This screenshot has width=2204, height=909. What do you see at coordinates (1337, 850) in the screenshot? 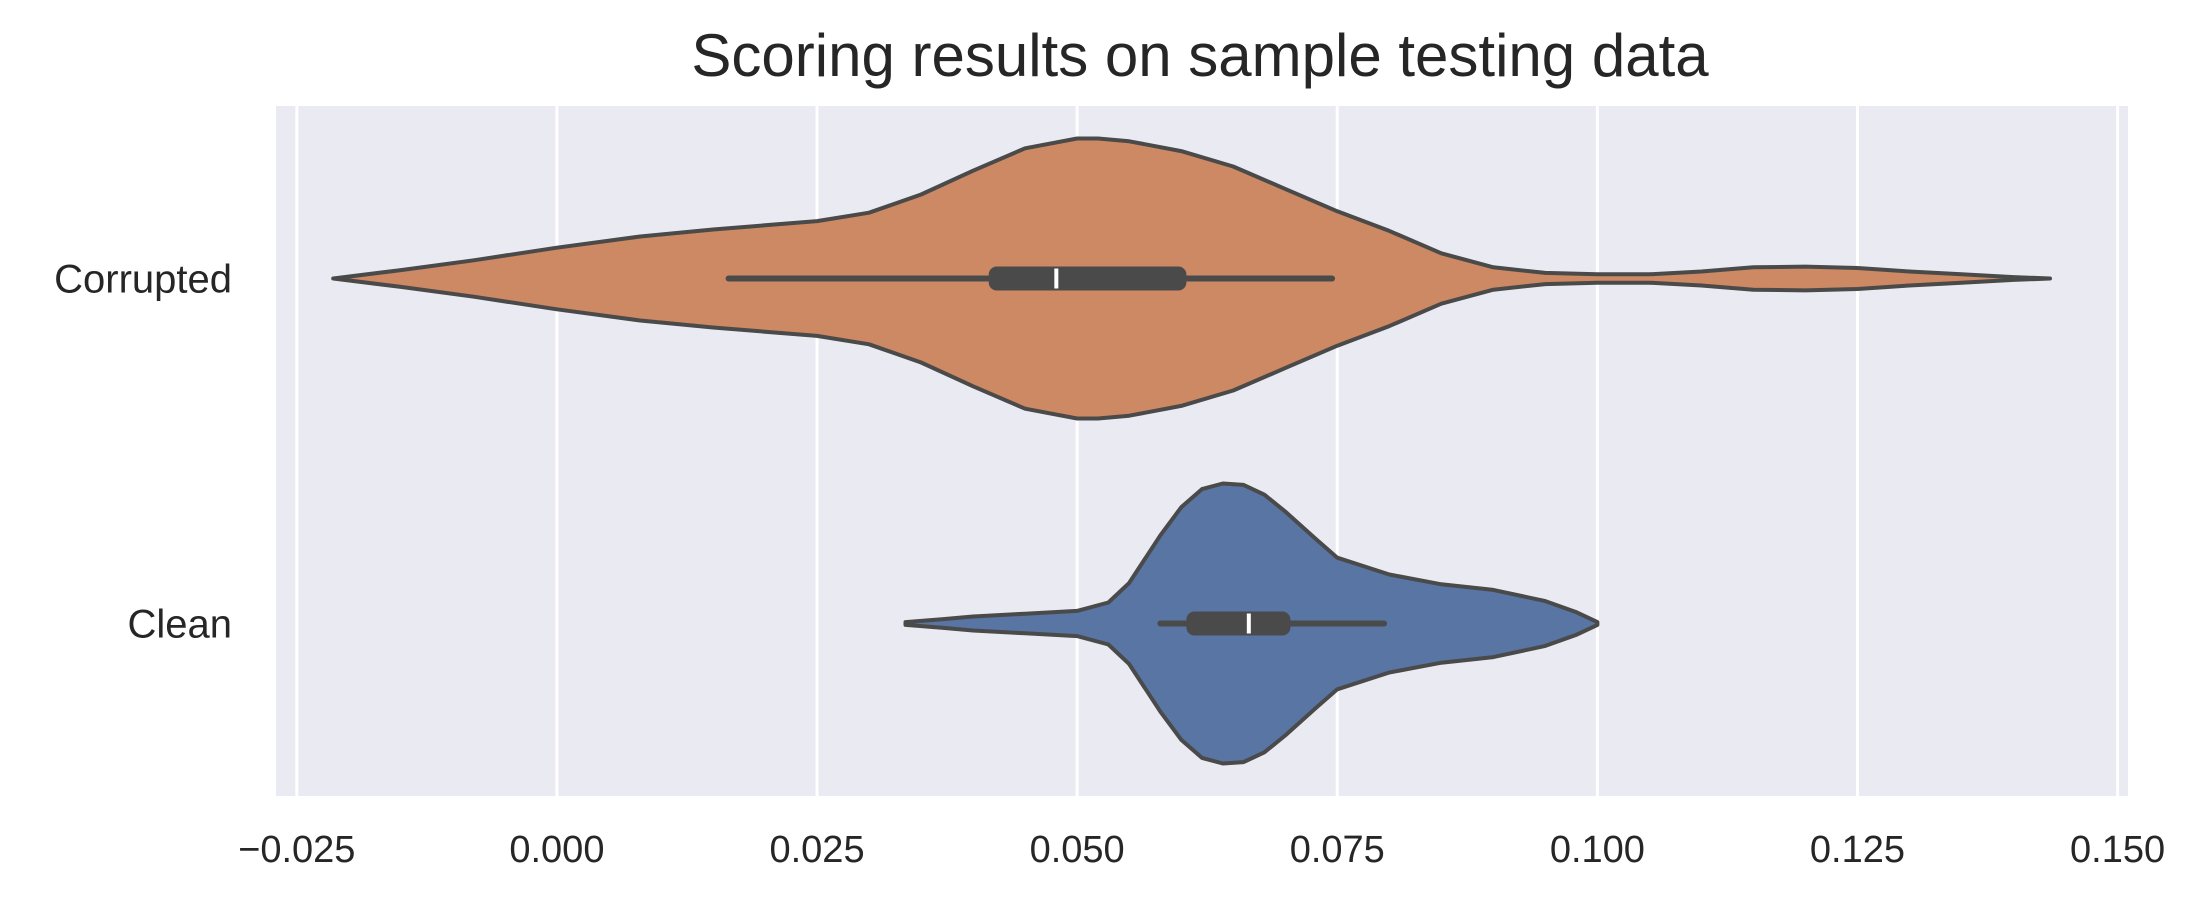
I see `x-tick-label: 0.075` at bounding box center [1337, 850].